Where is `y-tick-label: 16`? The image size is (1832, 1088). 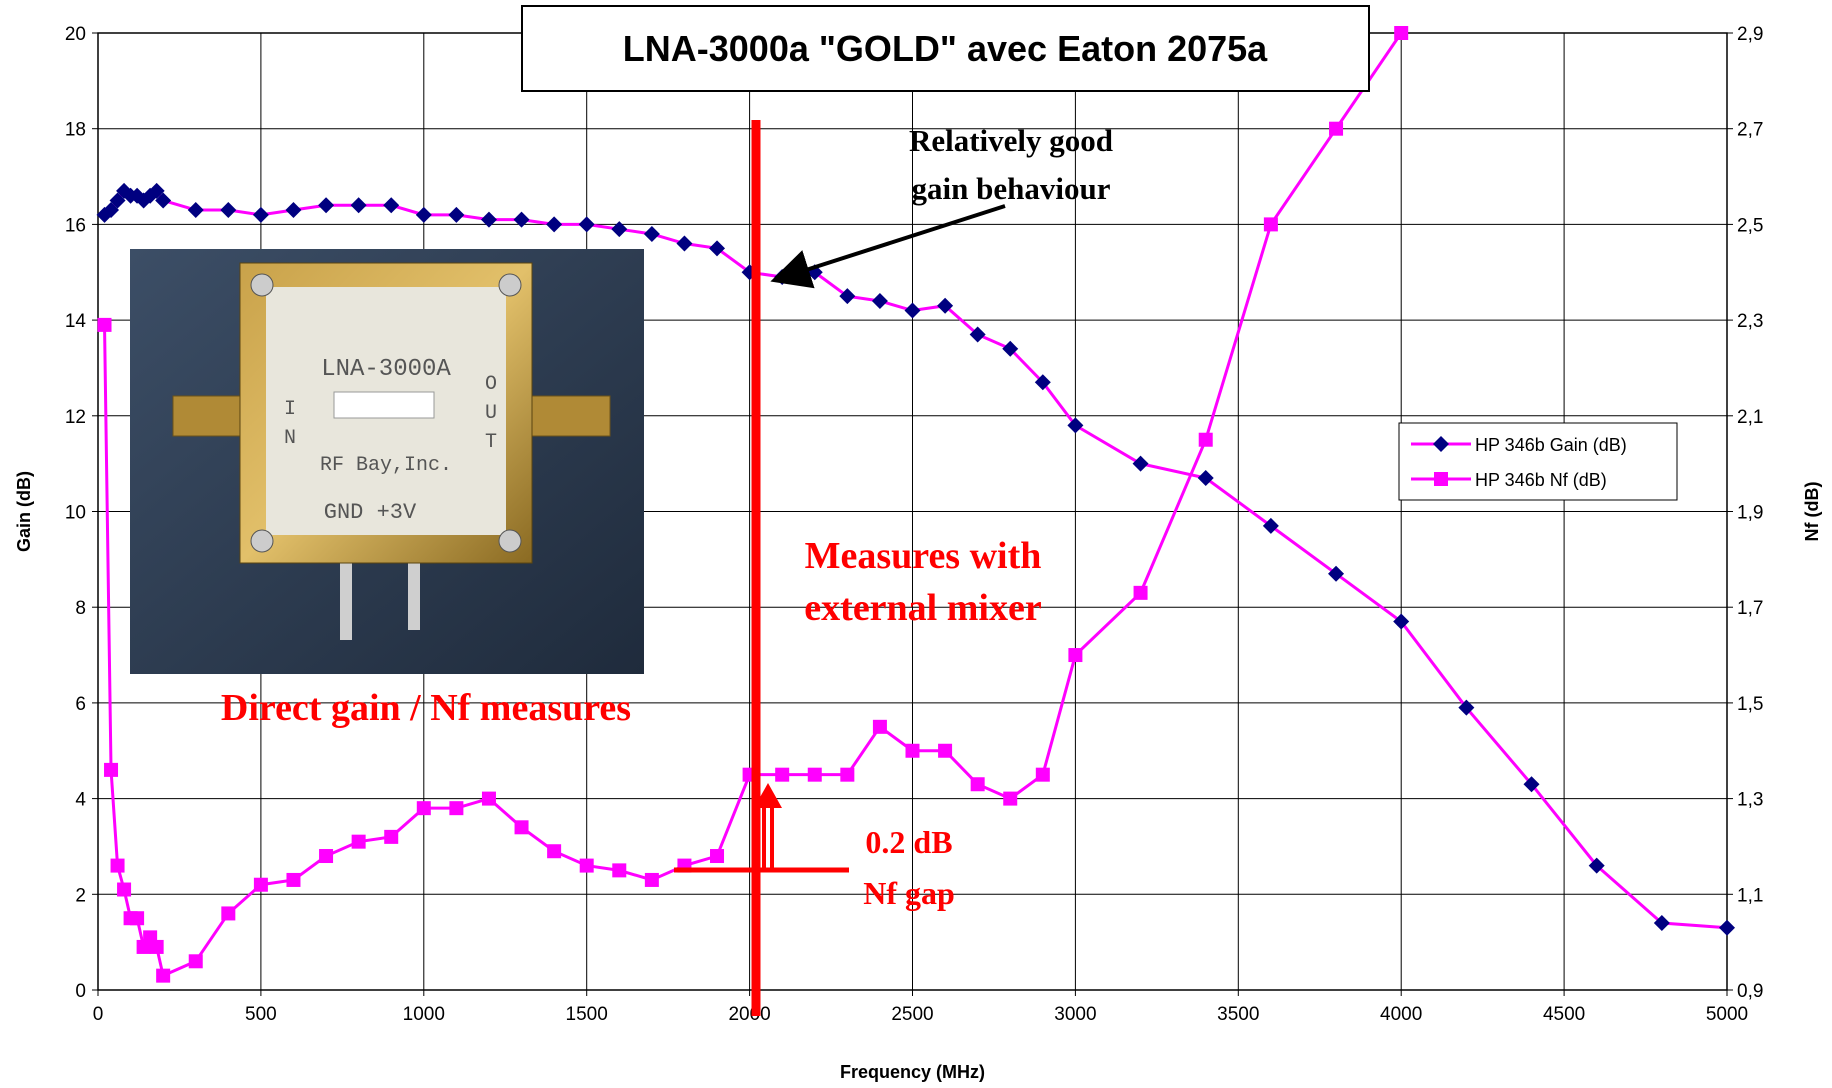
y-tick-label: 16 is located at coordinates (75, 225).